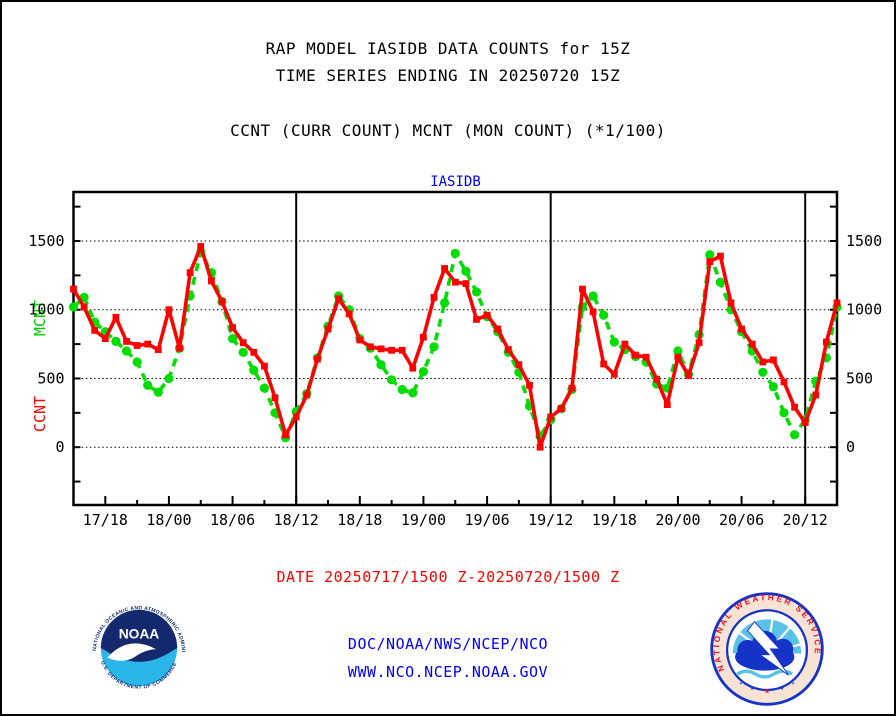 This screenshot has height=716, width=896. I want to click on y-tick-label-right: 0, so click(850, 447).